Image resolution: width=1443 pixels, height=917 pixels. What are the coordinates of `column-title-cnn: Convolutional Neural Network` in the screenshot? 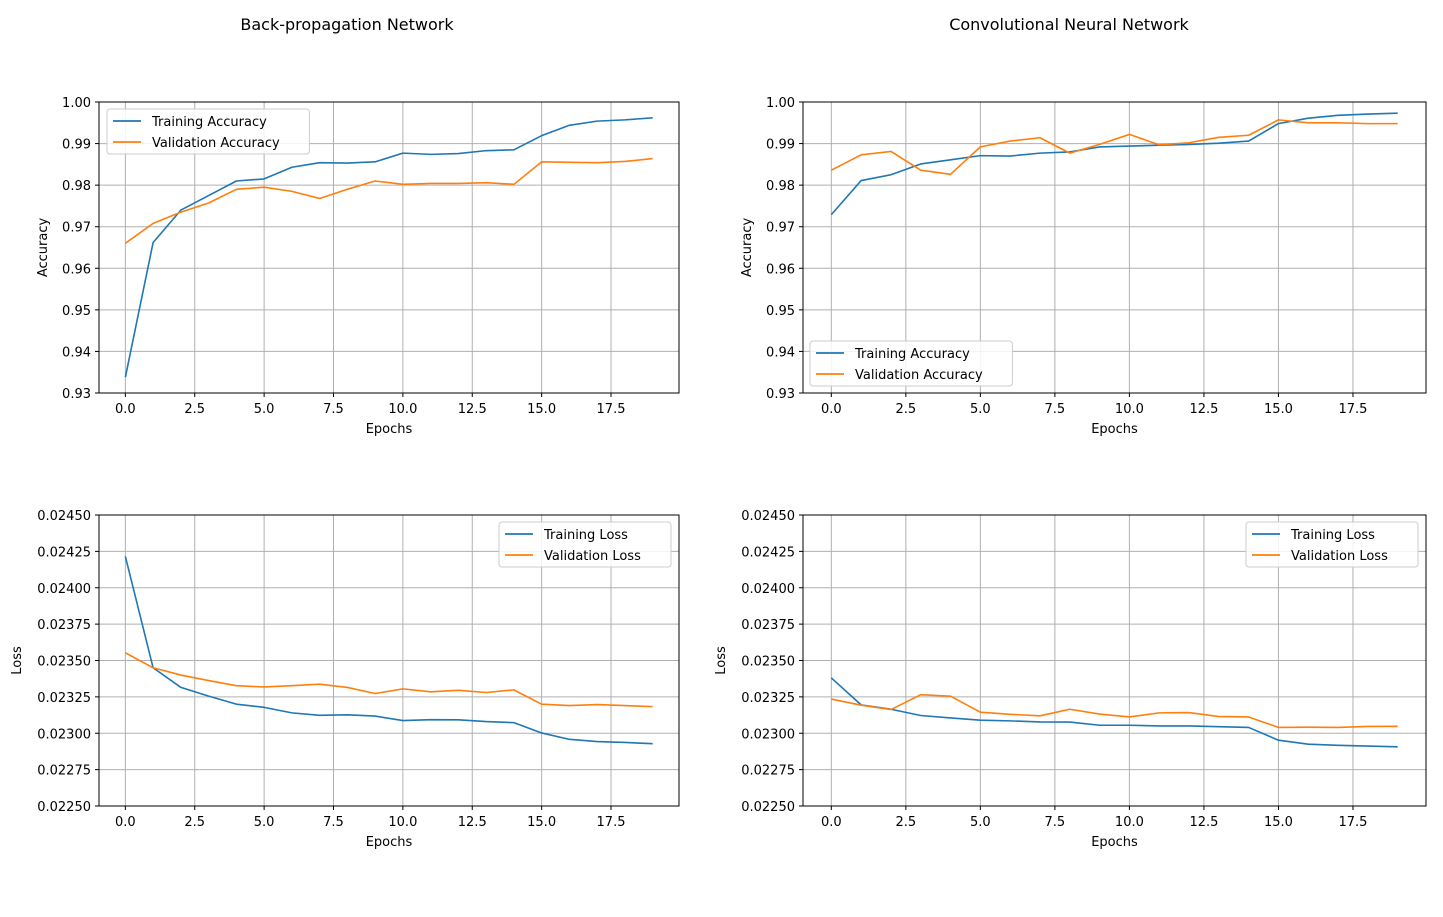 It's located at (1069, 24).